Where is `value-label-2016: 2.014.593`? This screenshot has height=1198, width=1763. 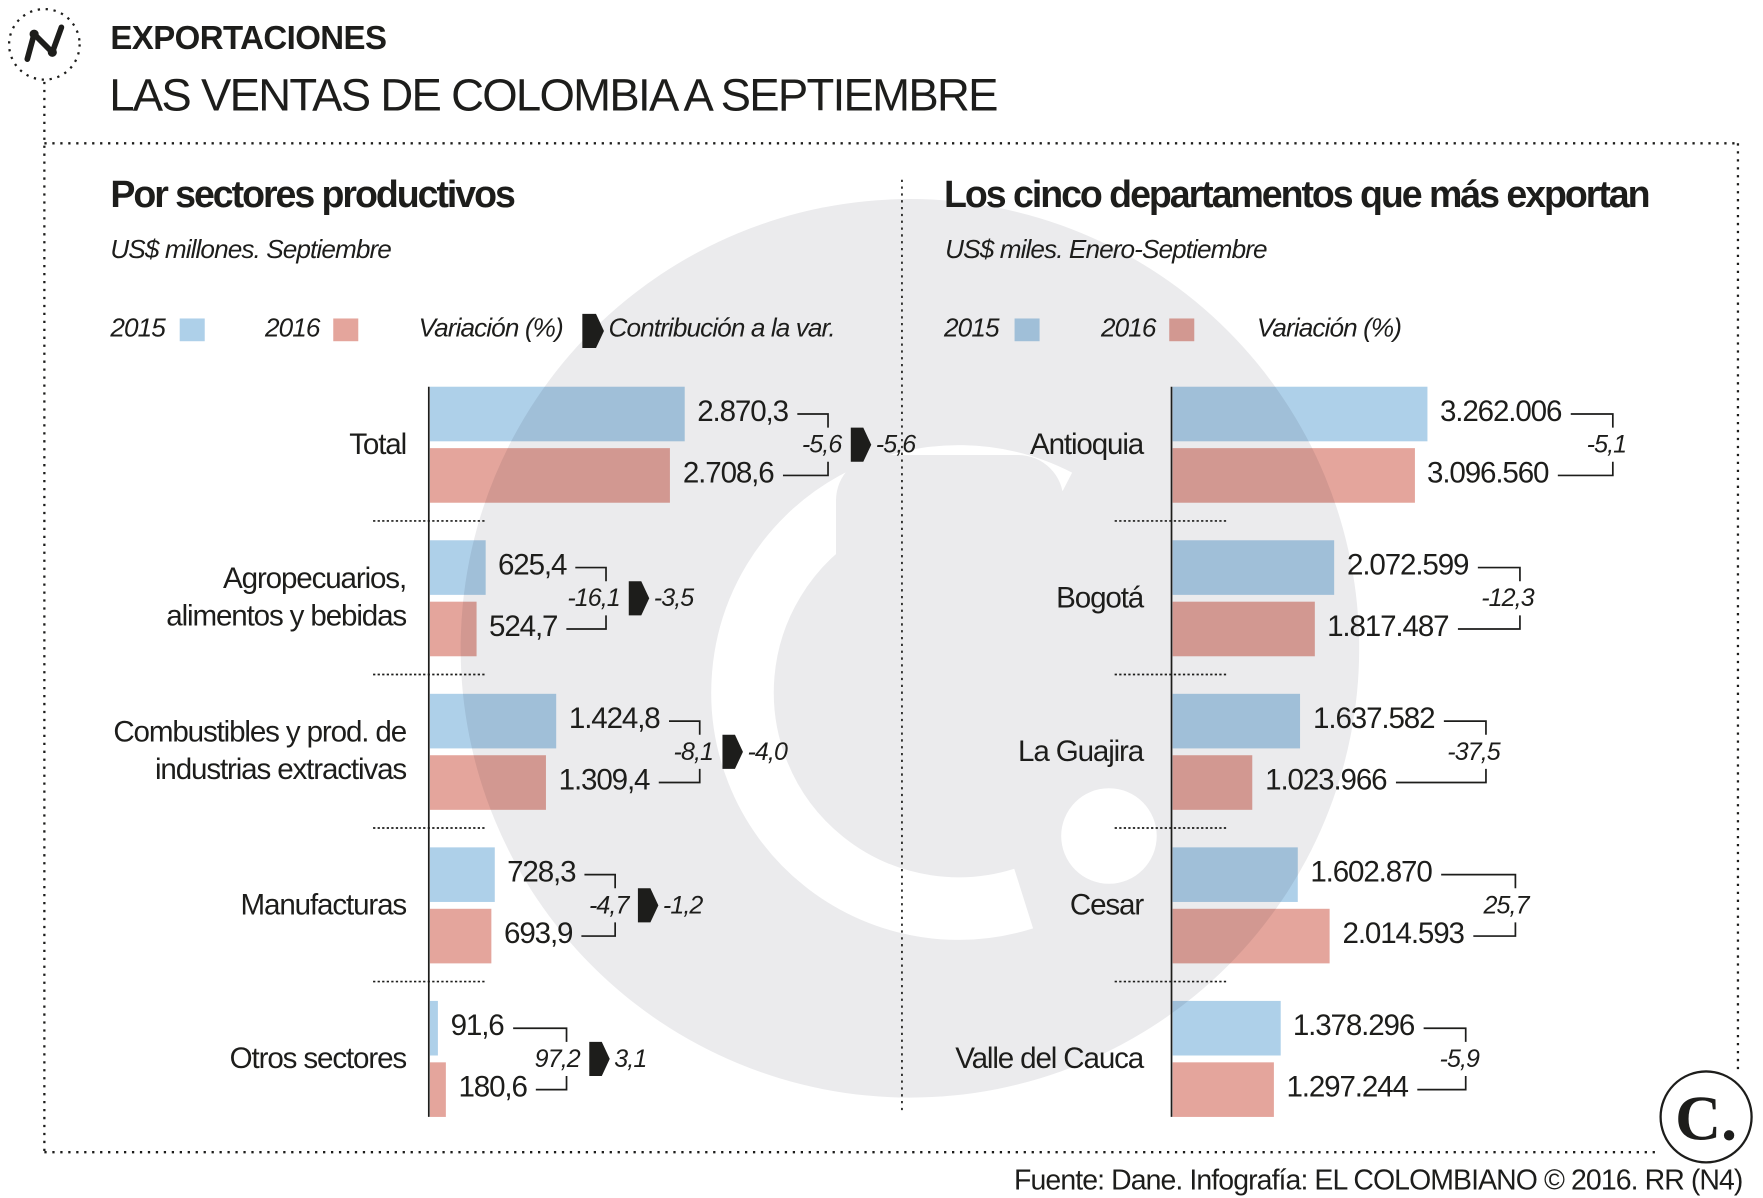
value-label-2016: 2.014.593 is located at coordinates (1403, 932).